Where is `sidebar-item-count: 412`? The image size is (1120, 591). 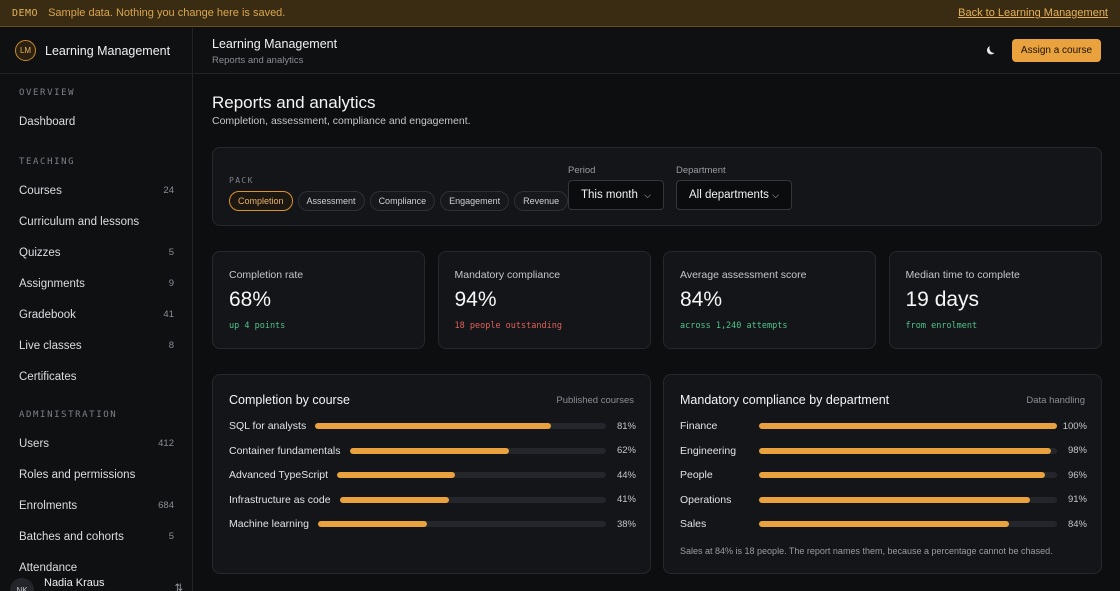 sidebar-item-count: 412 is located at coordinates (166, 443).